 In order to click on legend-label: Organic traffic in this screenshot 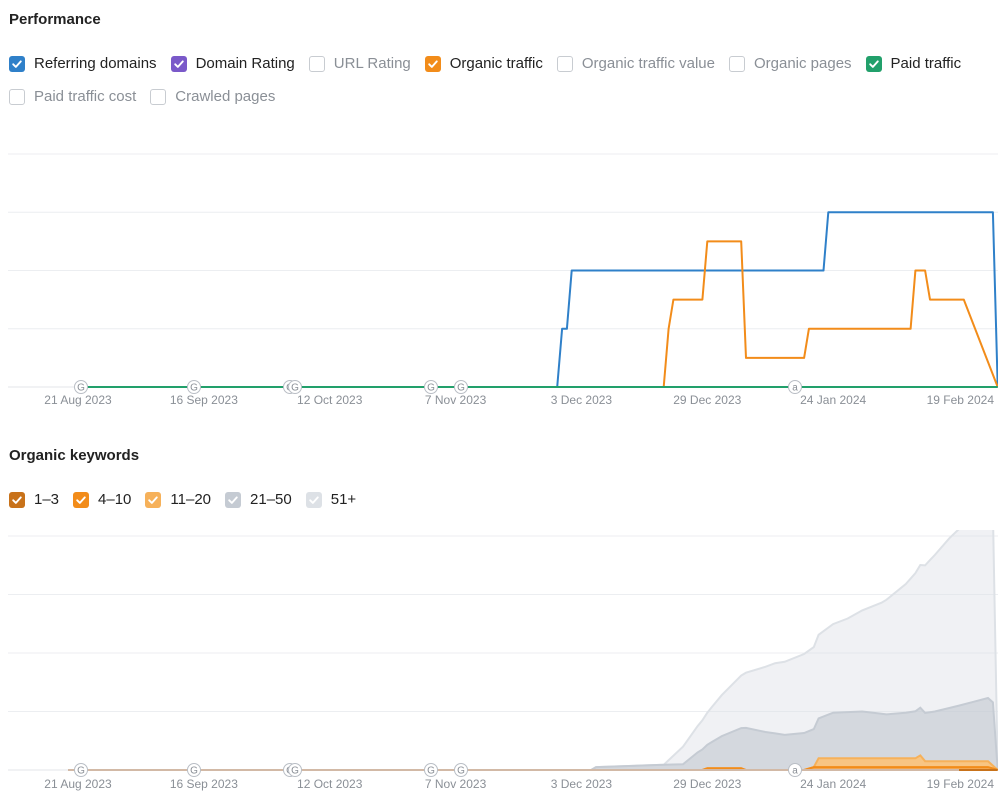, I will do `click(496, 63)`.